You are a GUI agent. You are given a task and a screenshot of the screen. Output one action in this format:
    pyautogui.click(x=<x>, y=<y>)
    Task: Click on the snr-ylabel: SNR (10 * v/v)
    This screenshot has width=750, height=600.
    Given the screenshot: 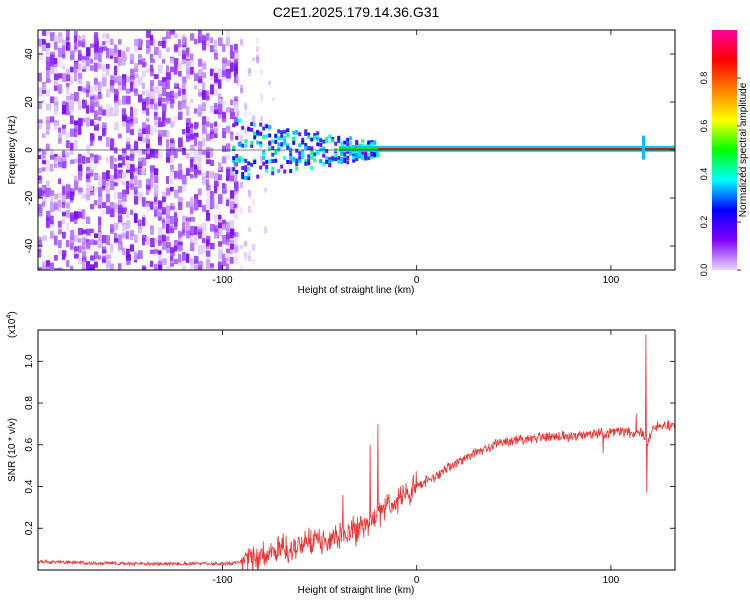 What is the action you would take?
    pyautogui.click(x=12, y=450)
    